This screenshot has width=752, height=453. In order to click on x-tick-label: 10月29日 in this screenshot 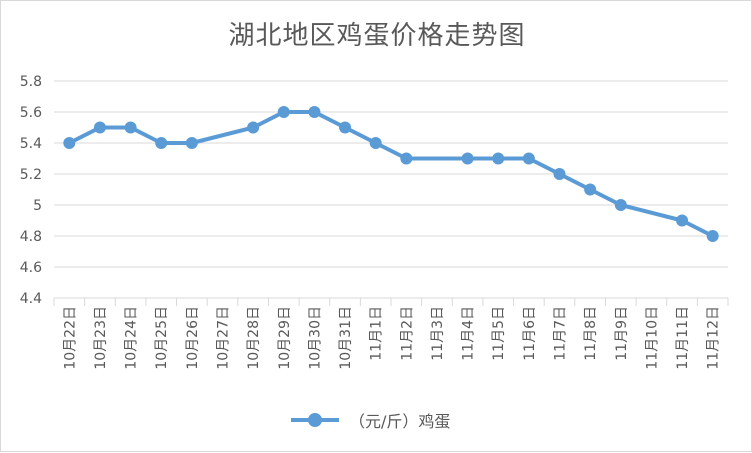, I will do `click(285, 338)`.